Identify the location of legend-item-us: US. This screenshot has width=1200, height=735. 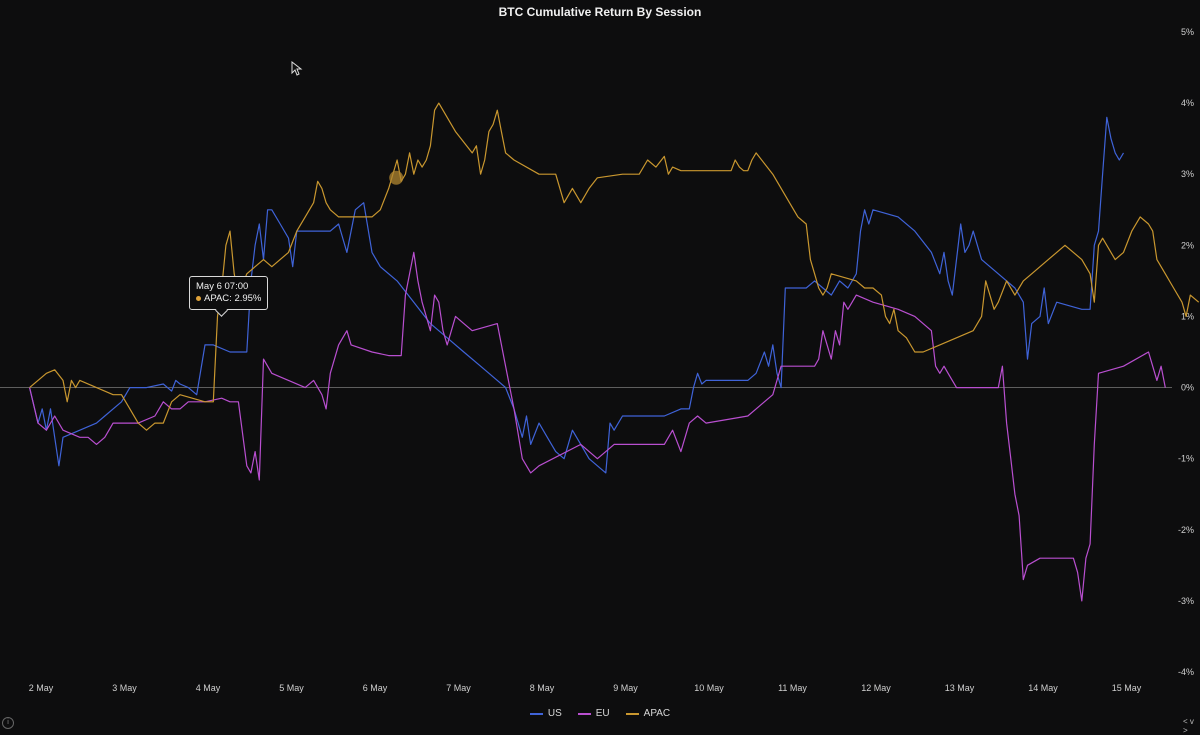
(545, 713).